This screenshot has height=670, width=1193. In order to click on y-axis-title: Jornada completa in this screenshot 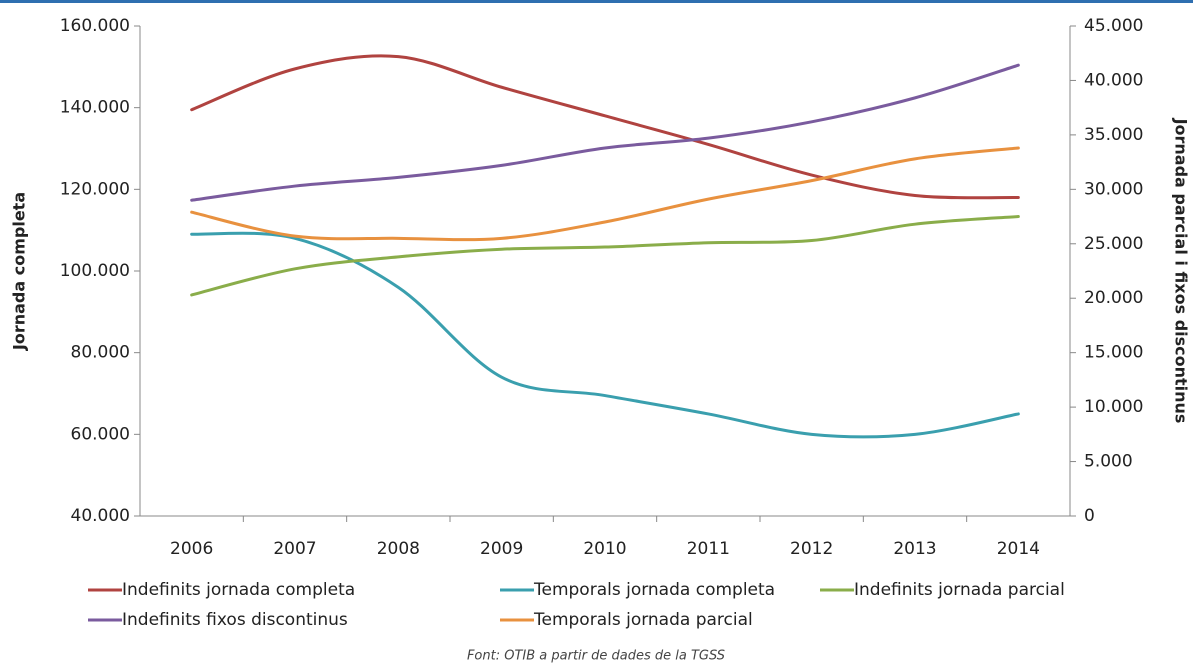, I will do `click(19, 271)`.